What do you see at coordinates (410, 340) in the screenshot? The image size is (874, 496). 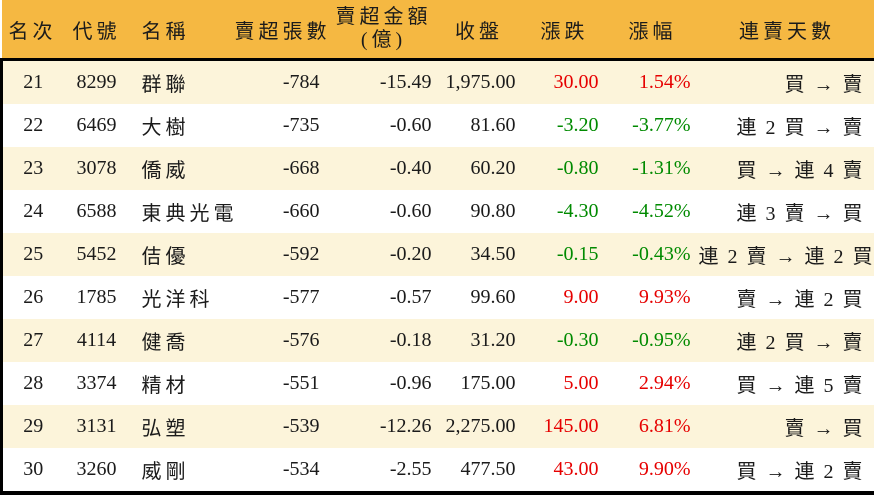 I see `sell-amount-cell: -0.18` at bounding box center [410, 340].